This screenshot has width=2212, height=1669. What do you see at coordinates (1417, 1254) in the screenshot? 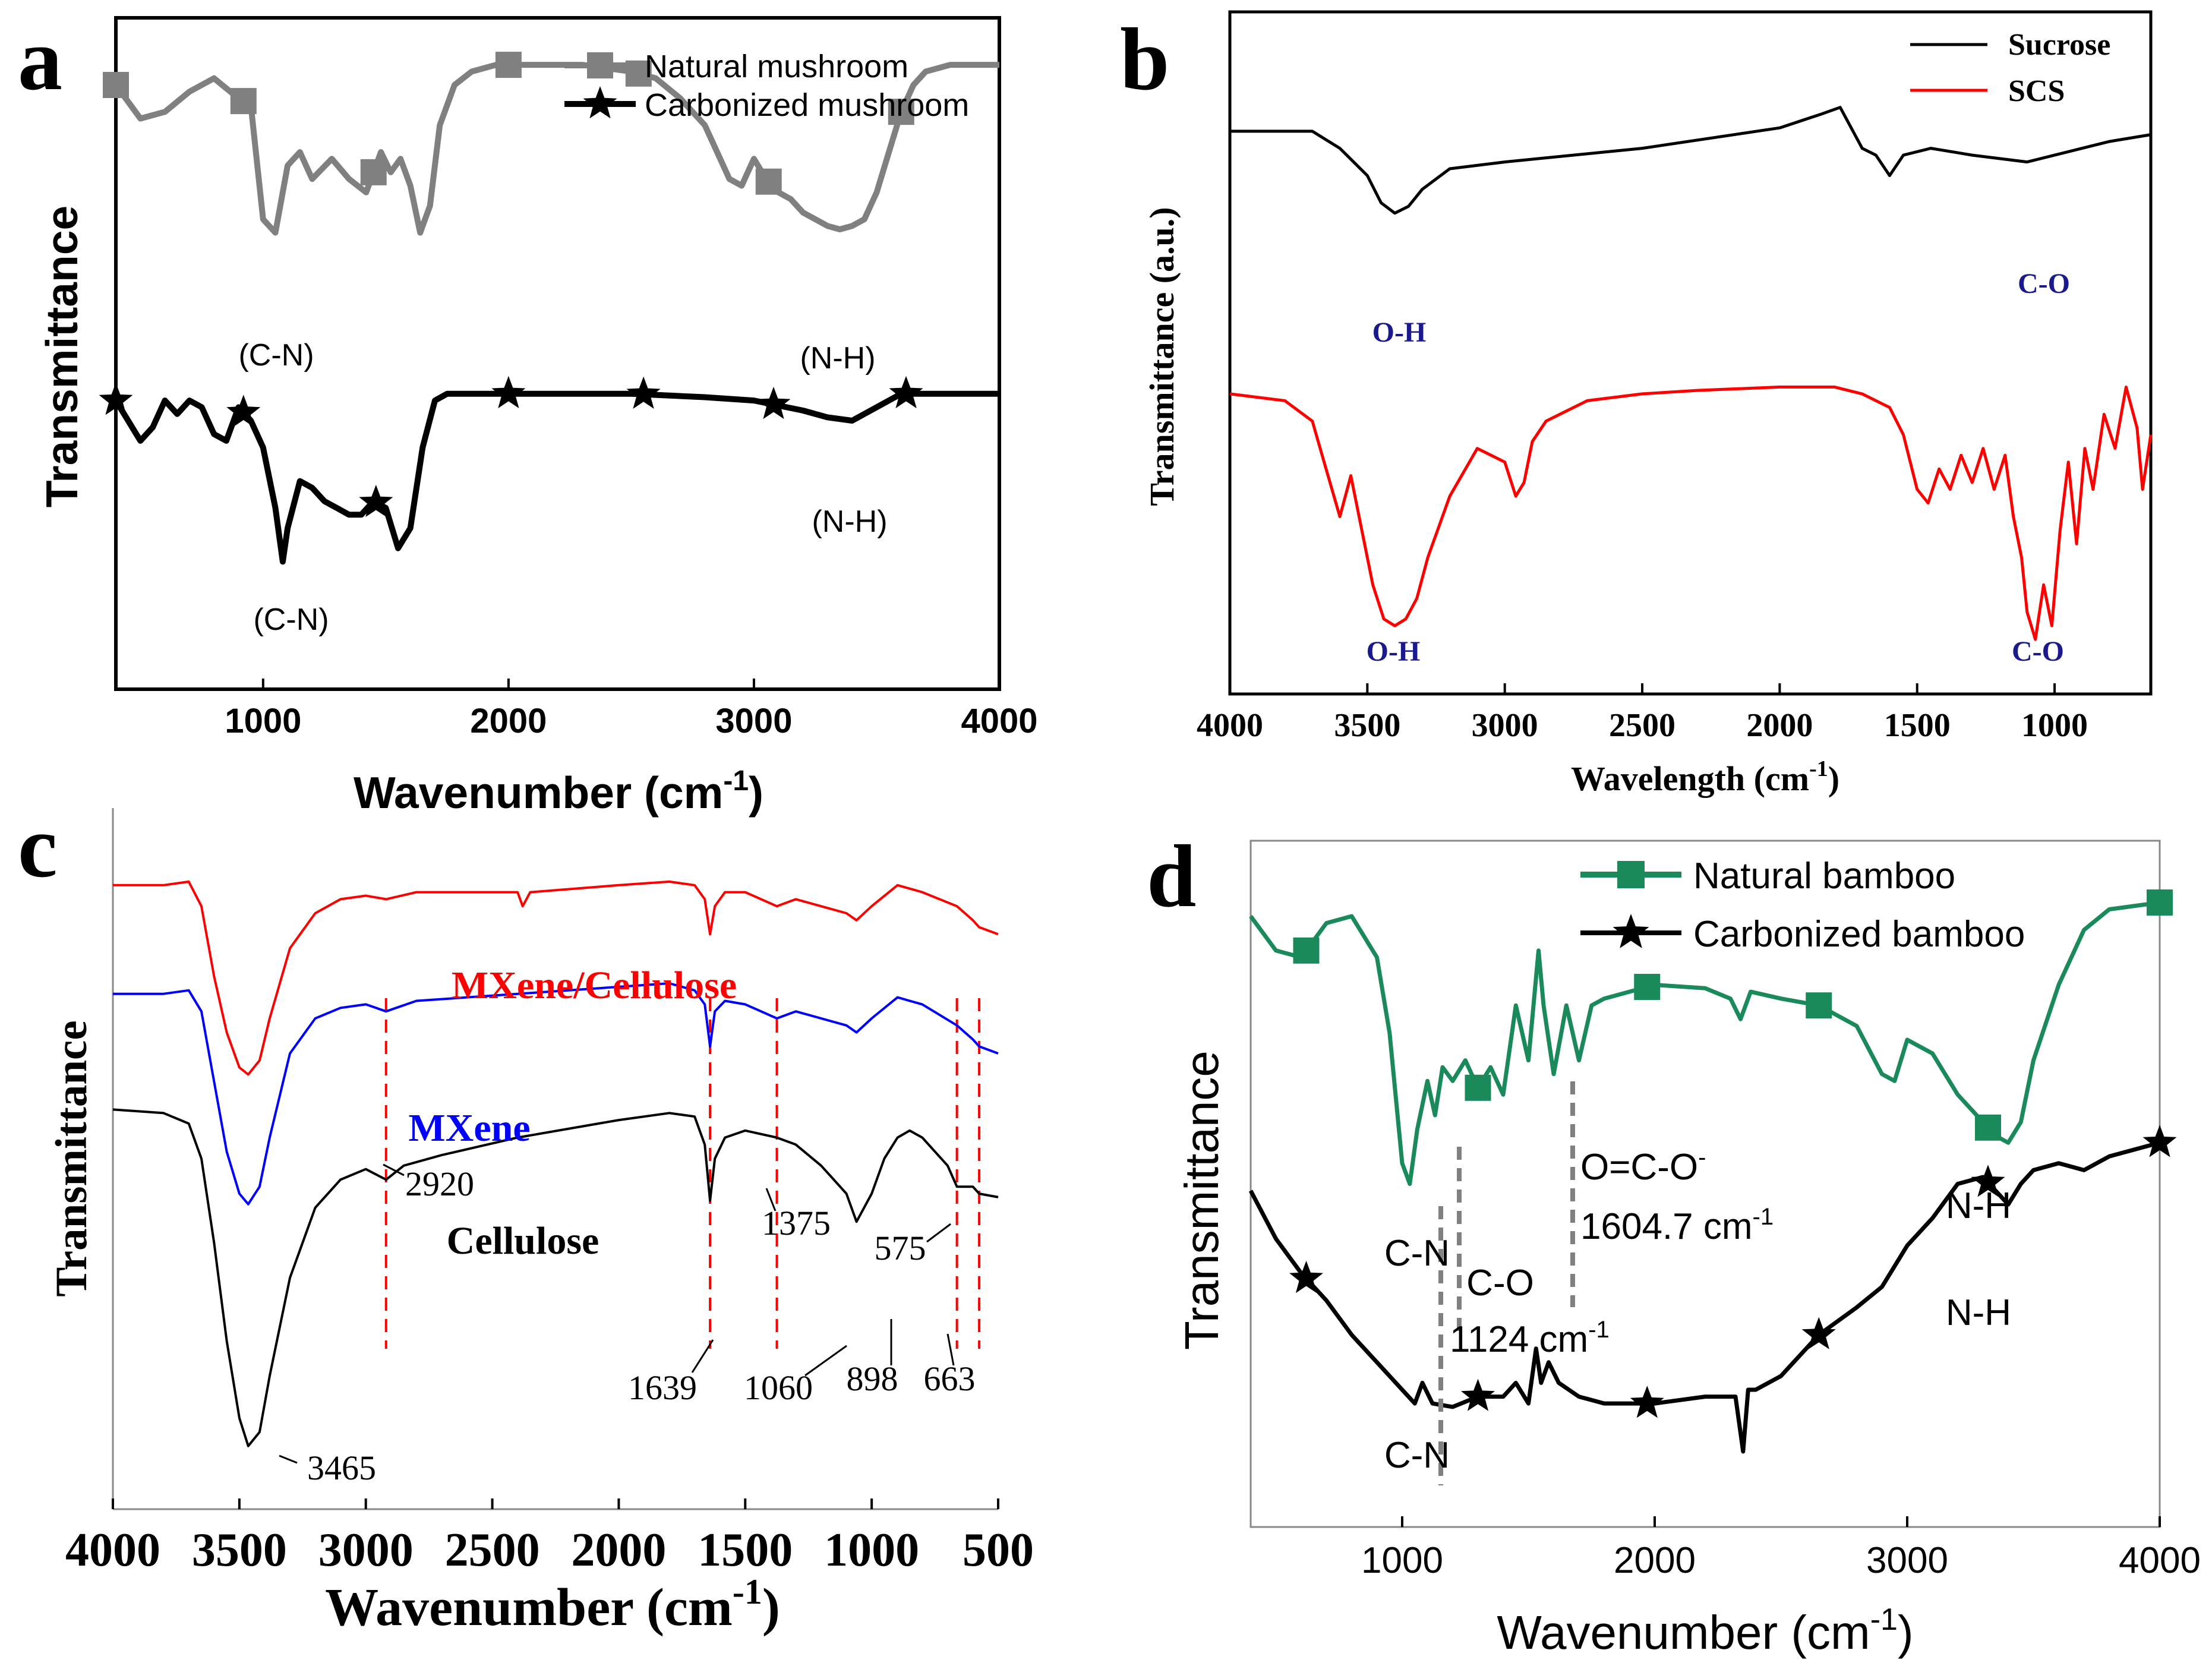
I see `annotation-c-n-natural: C-N` at bounding box center [1417, 1254].